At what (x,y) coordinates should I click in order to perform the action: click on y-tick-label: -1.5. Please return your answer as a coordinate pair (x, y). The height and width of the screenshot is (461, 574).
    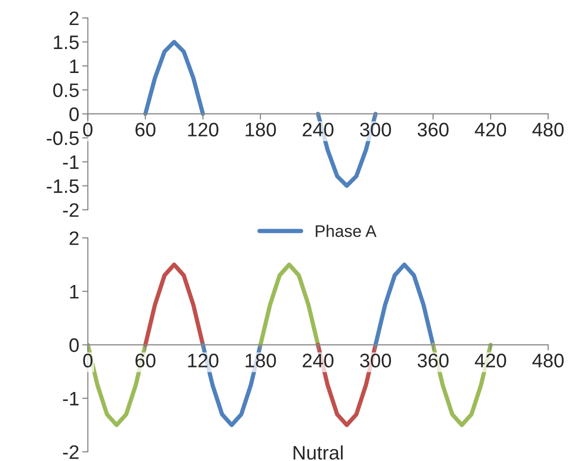
    Looking at the image, I should click on (62, 186).